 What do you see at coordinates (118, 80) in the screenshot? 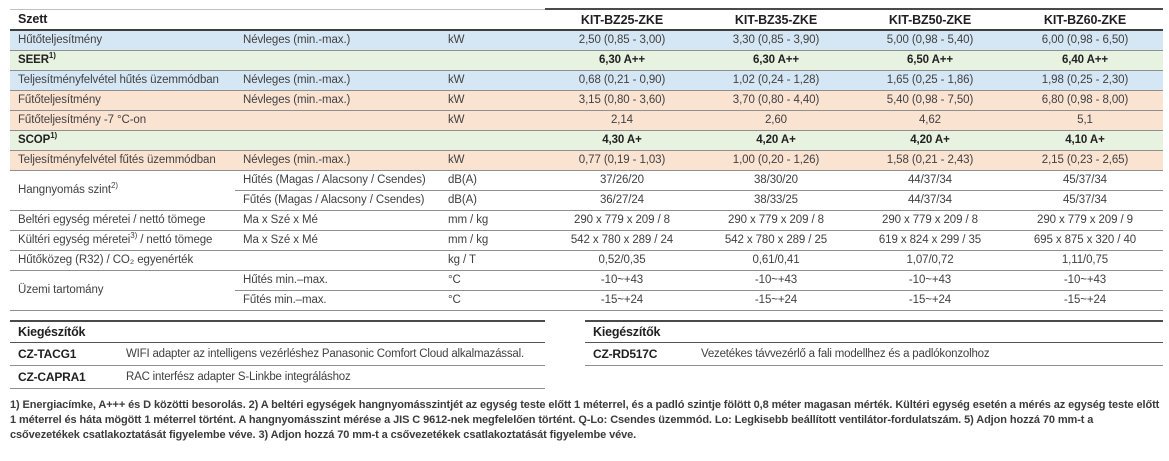
I see `row-label-text: Teljesítményfelvétel hűtés üzemmódban` at bounding box center [118, 80].